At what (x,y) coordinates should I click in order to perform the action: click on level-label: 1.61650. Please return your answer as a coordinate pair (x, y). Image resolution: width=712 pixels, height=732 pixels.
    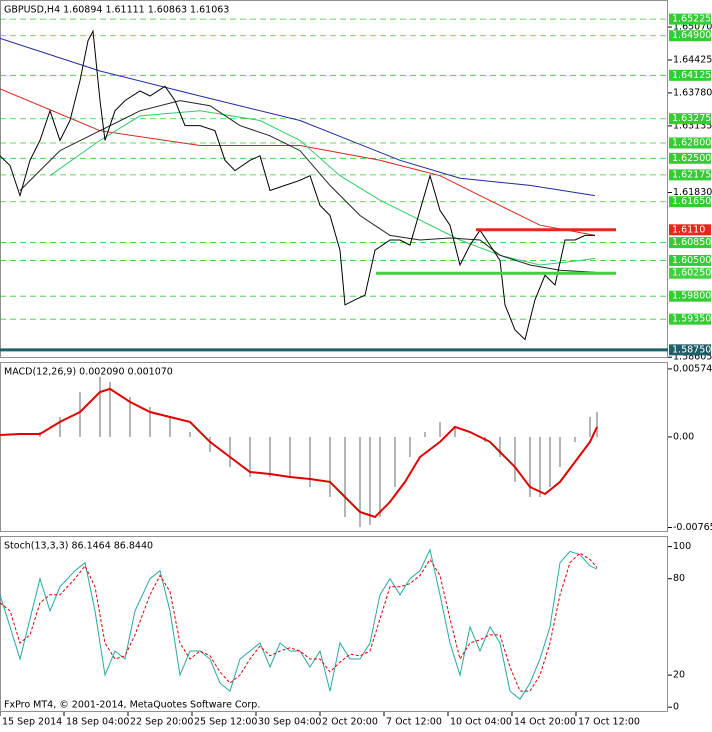
    Looking at the image, I should click on (691, 201).